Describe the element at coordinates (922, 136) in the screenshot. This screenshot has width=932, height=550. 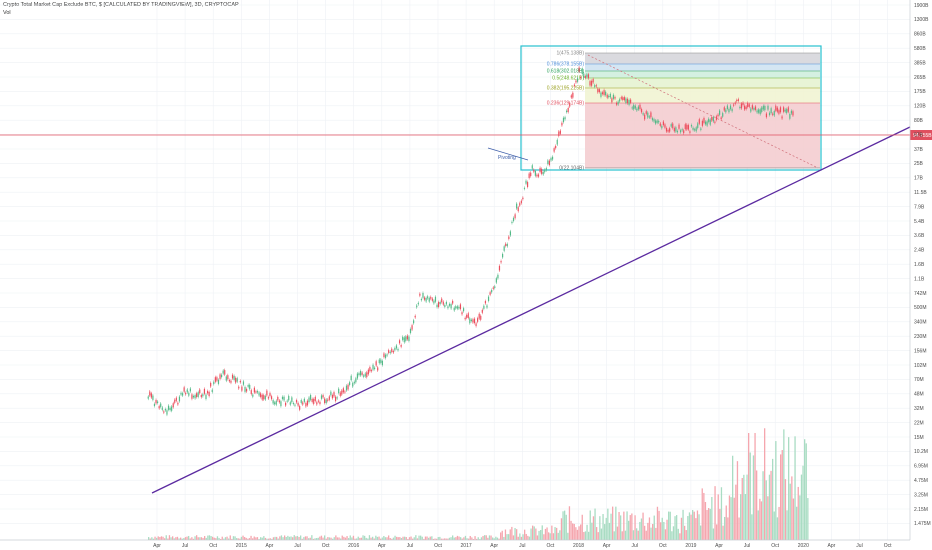
I see `current-price-label: 94.755B` at that location.